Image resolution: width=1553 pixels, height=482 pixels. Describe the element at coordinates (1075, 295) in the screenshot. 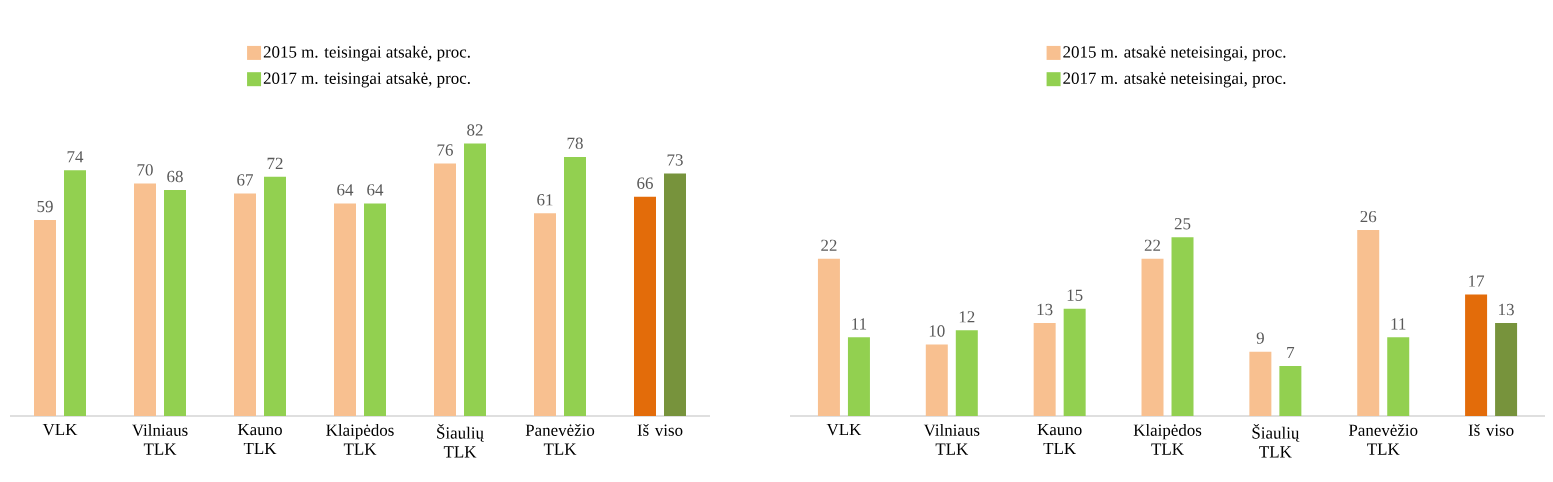

I see `data-label: 15` at that location.